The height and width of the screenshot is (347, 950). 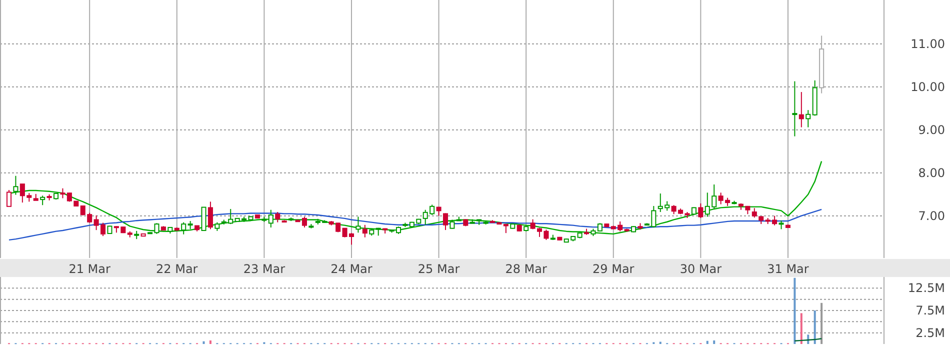 What do you see at coordinates (788, 269) in the screenshot?
I see `x-tick-label: 31 Mar` at bounding box center [788, 269].